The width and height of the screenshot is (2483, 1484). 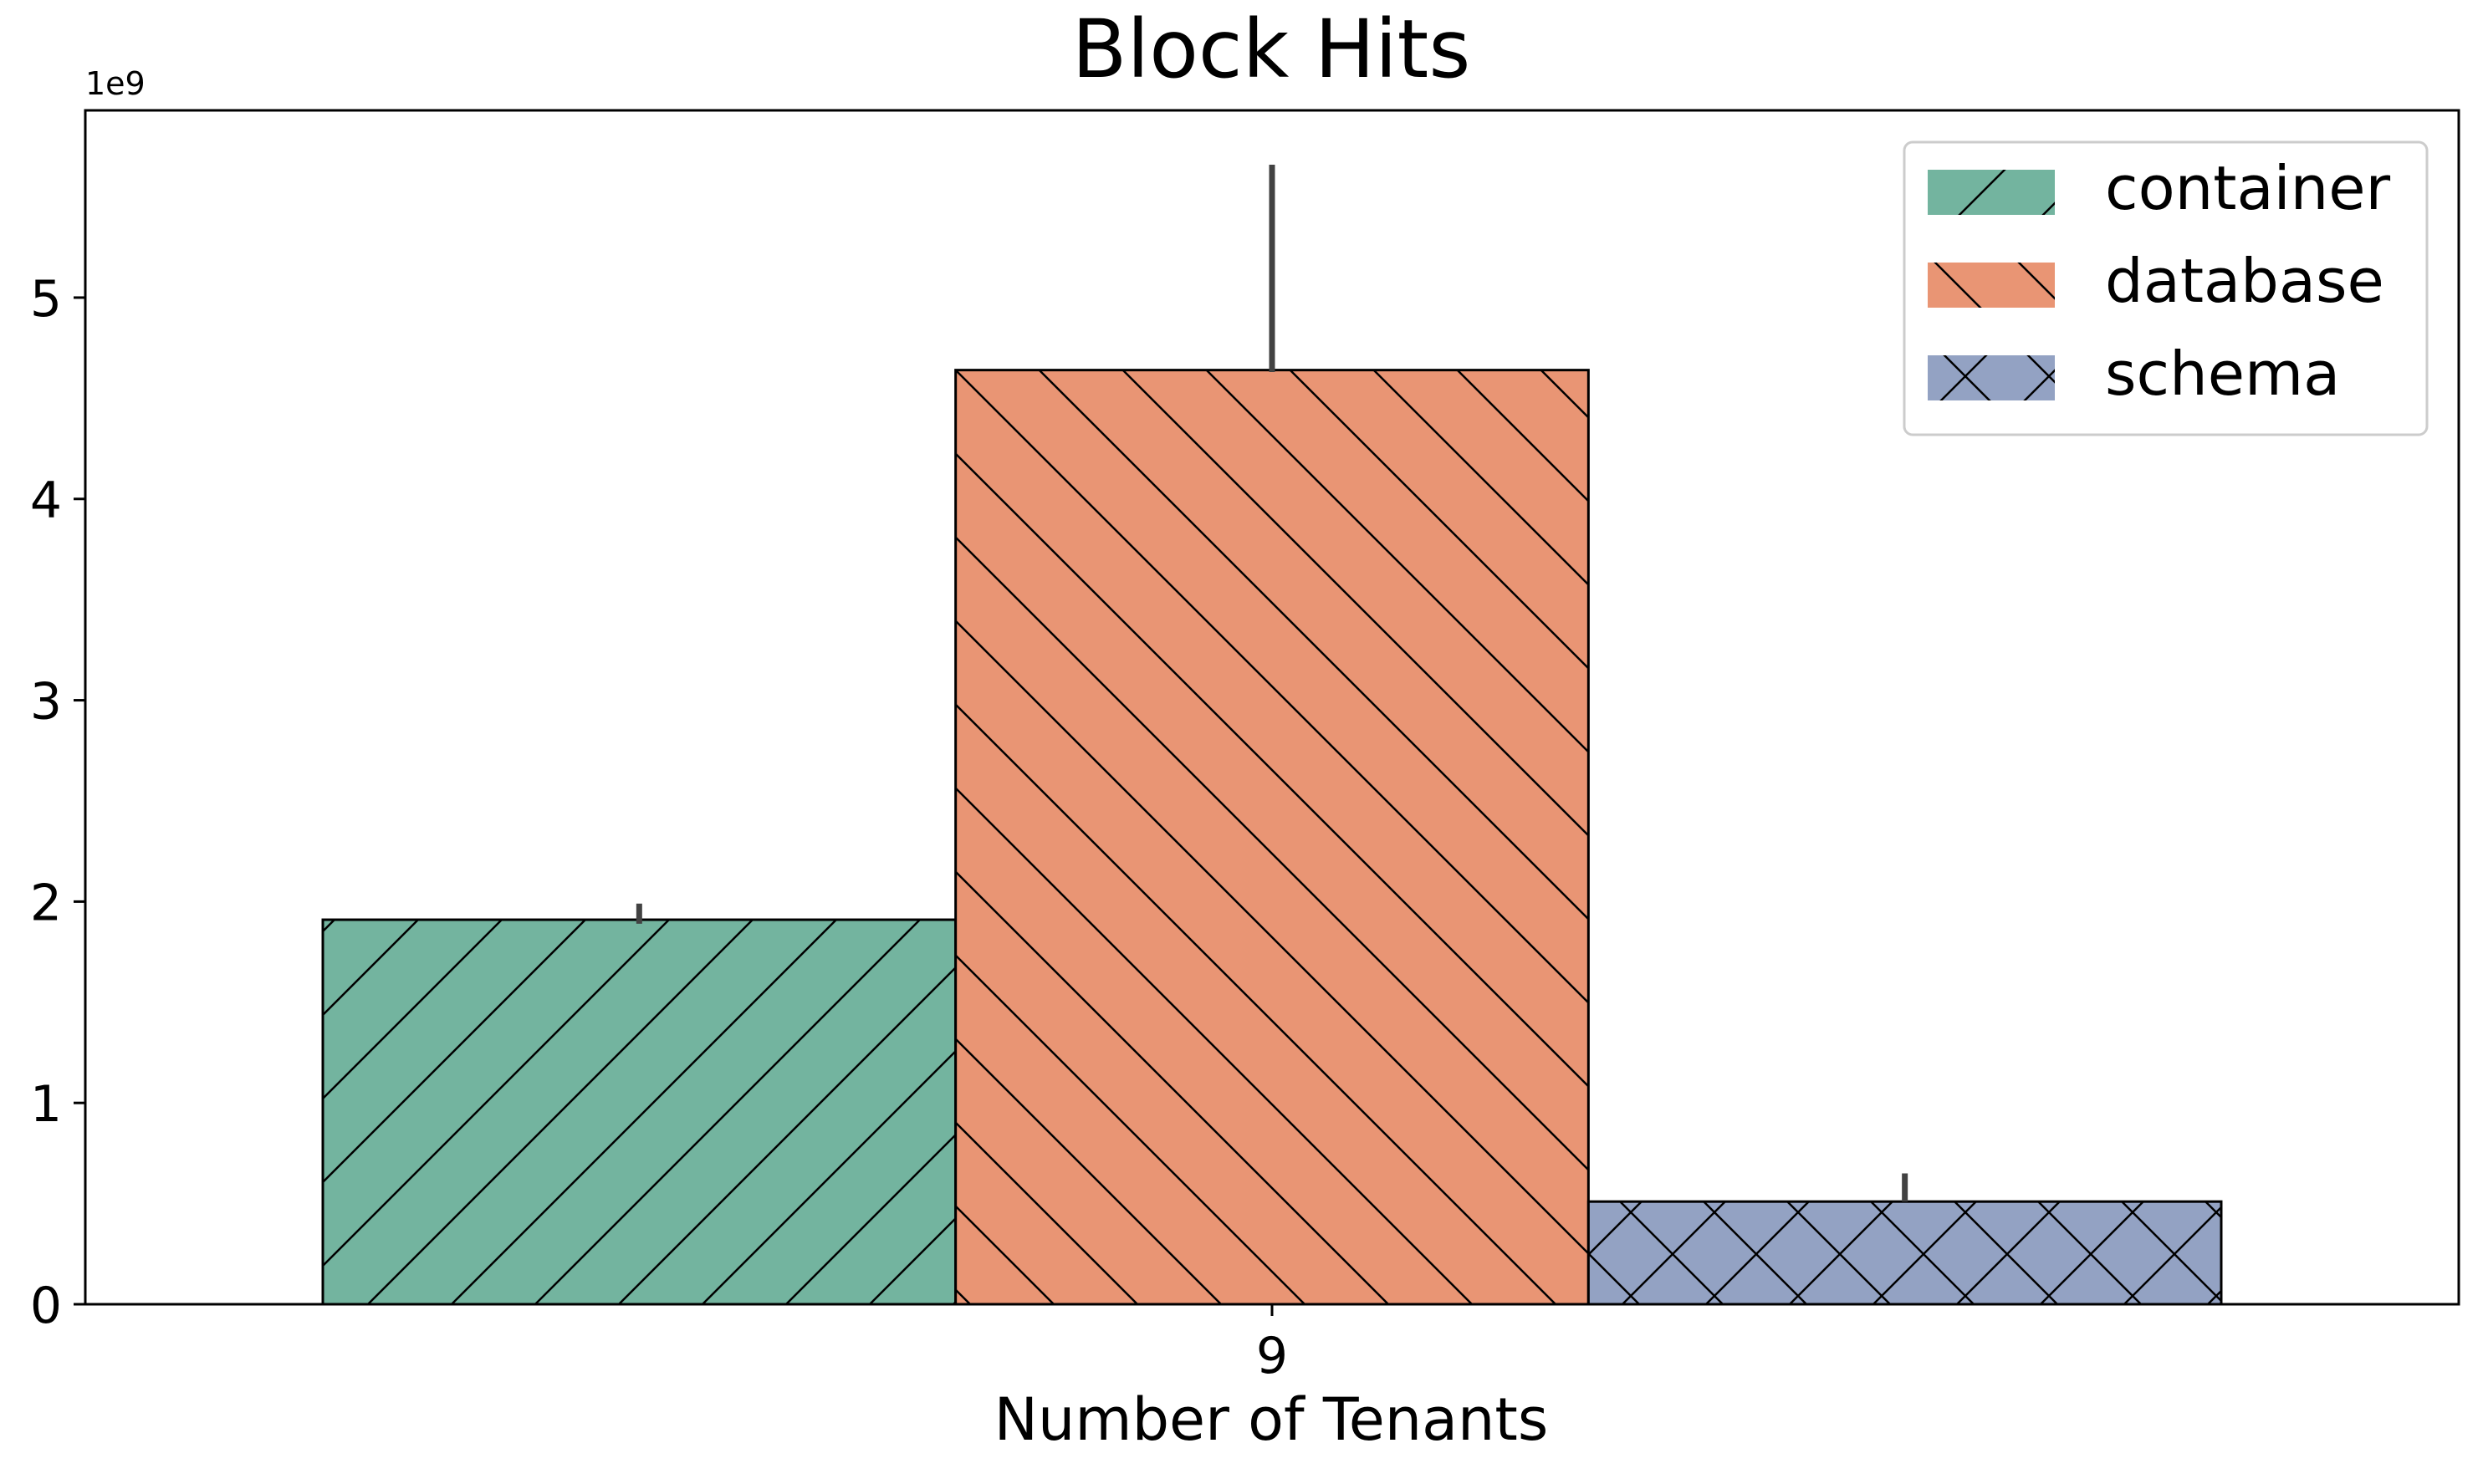 What do you see at coordinates (46, 903) in the screenshot?
I see `y-tick-label: 2` at bounding box center [46, 903].